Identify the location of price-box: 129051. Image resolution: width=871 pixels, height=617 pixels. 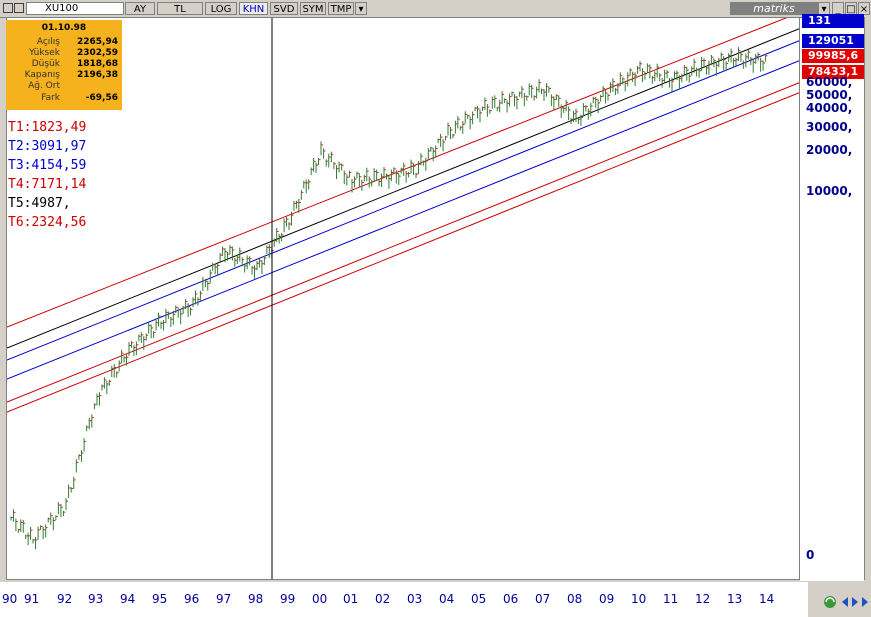
(833, 41).